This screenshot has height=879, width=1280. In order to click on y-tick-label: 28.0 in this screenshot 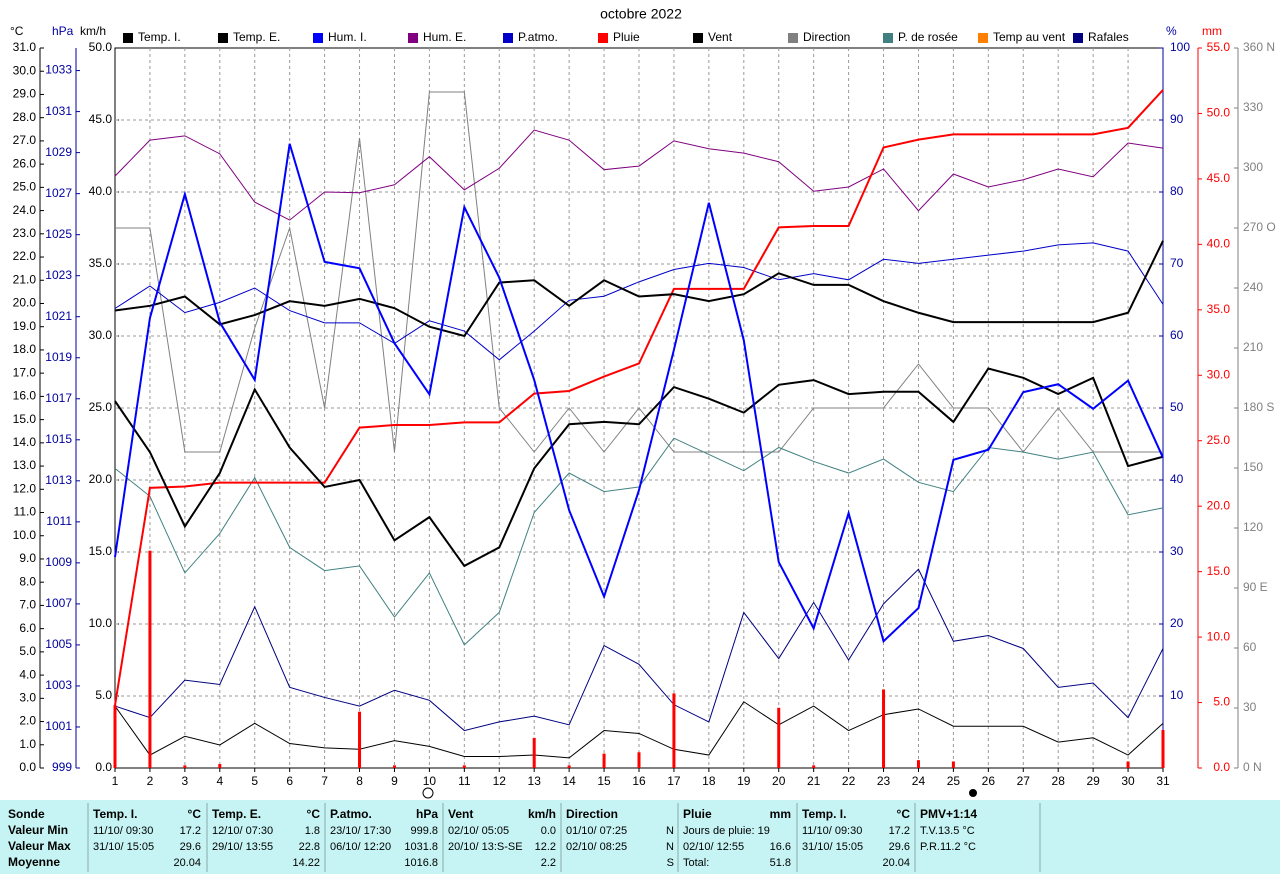, I will do `click(25, 117)`.